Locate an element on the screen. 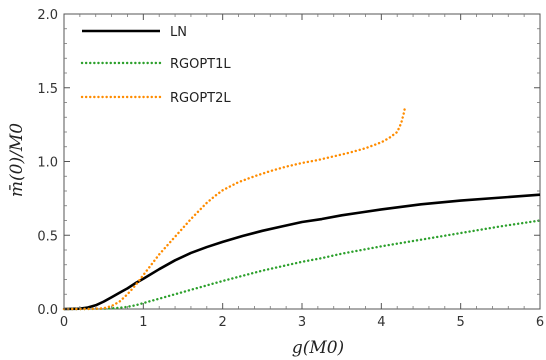  y-tick-label: 0.0 is located at coordinates (47, 310).